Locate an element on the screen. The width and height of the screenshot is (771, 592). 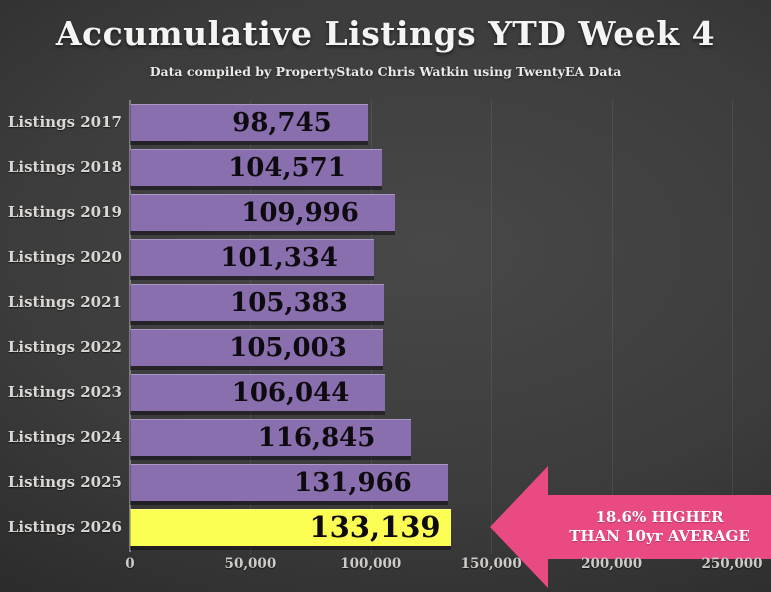
chart-row: Listings 2018 104,571 is located at coordinates (385, 167).